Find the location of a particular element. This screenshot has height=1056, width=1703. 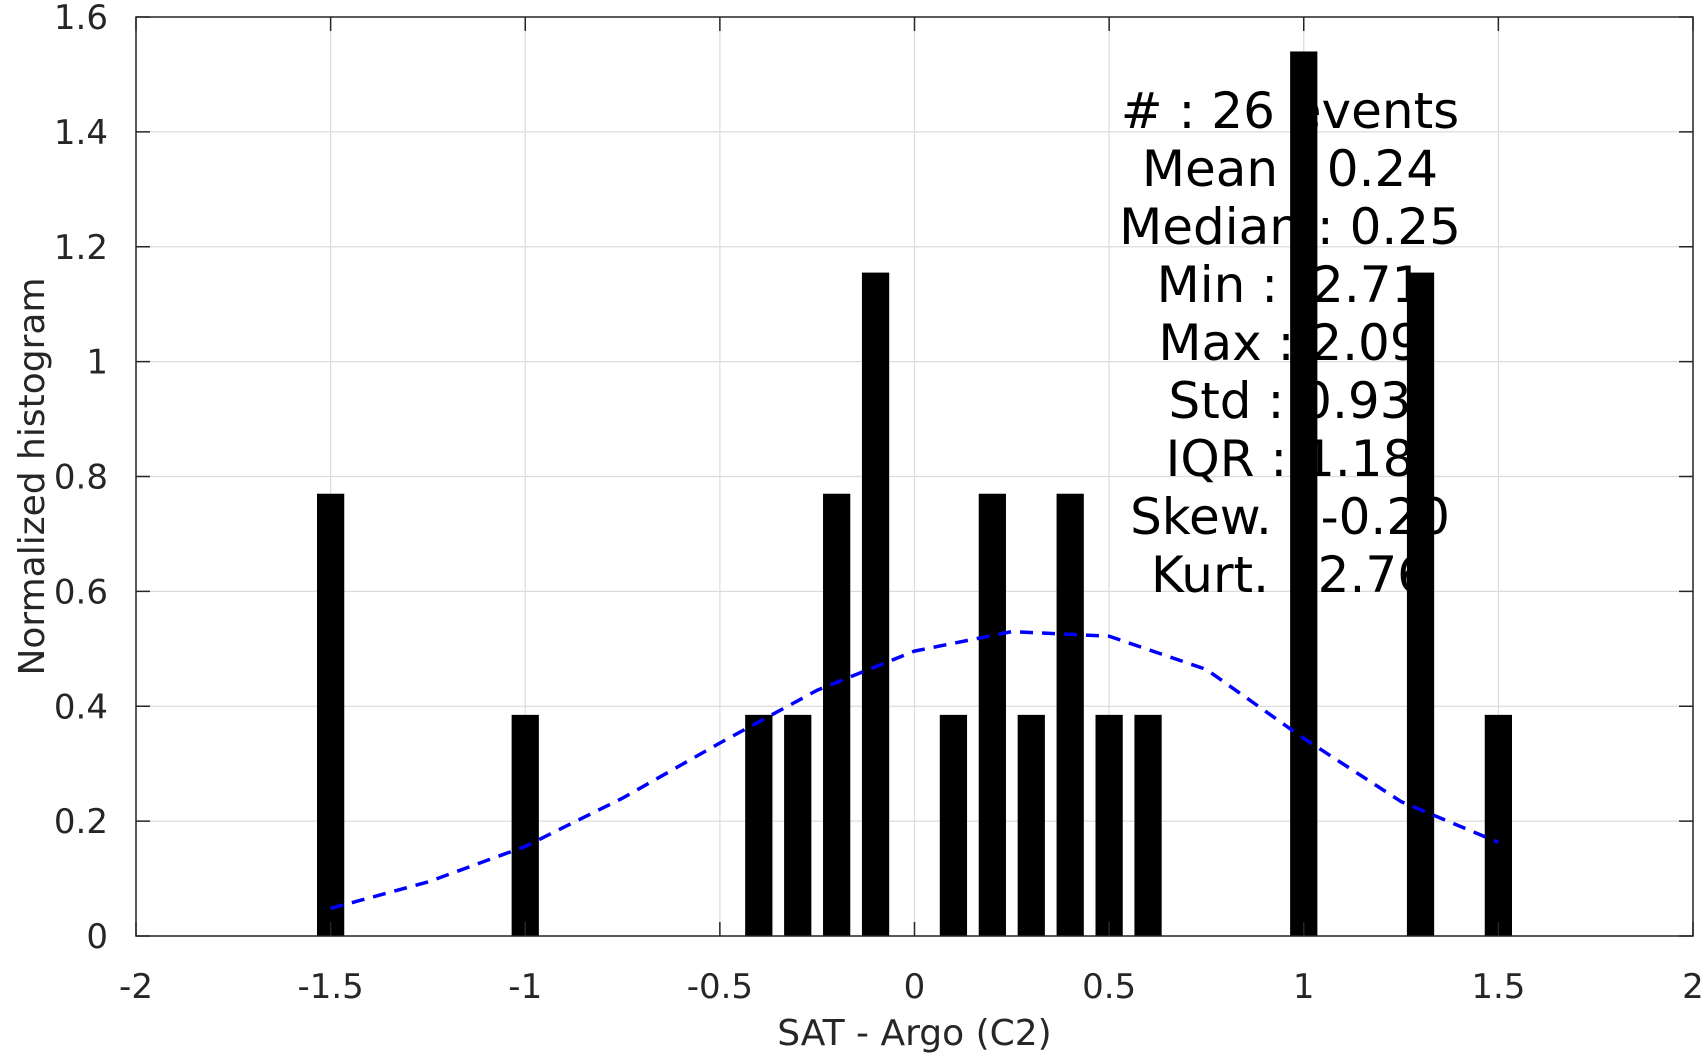

stats-line: Max : 2.09 is located at coordinates (1289, 343).